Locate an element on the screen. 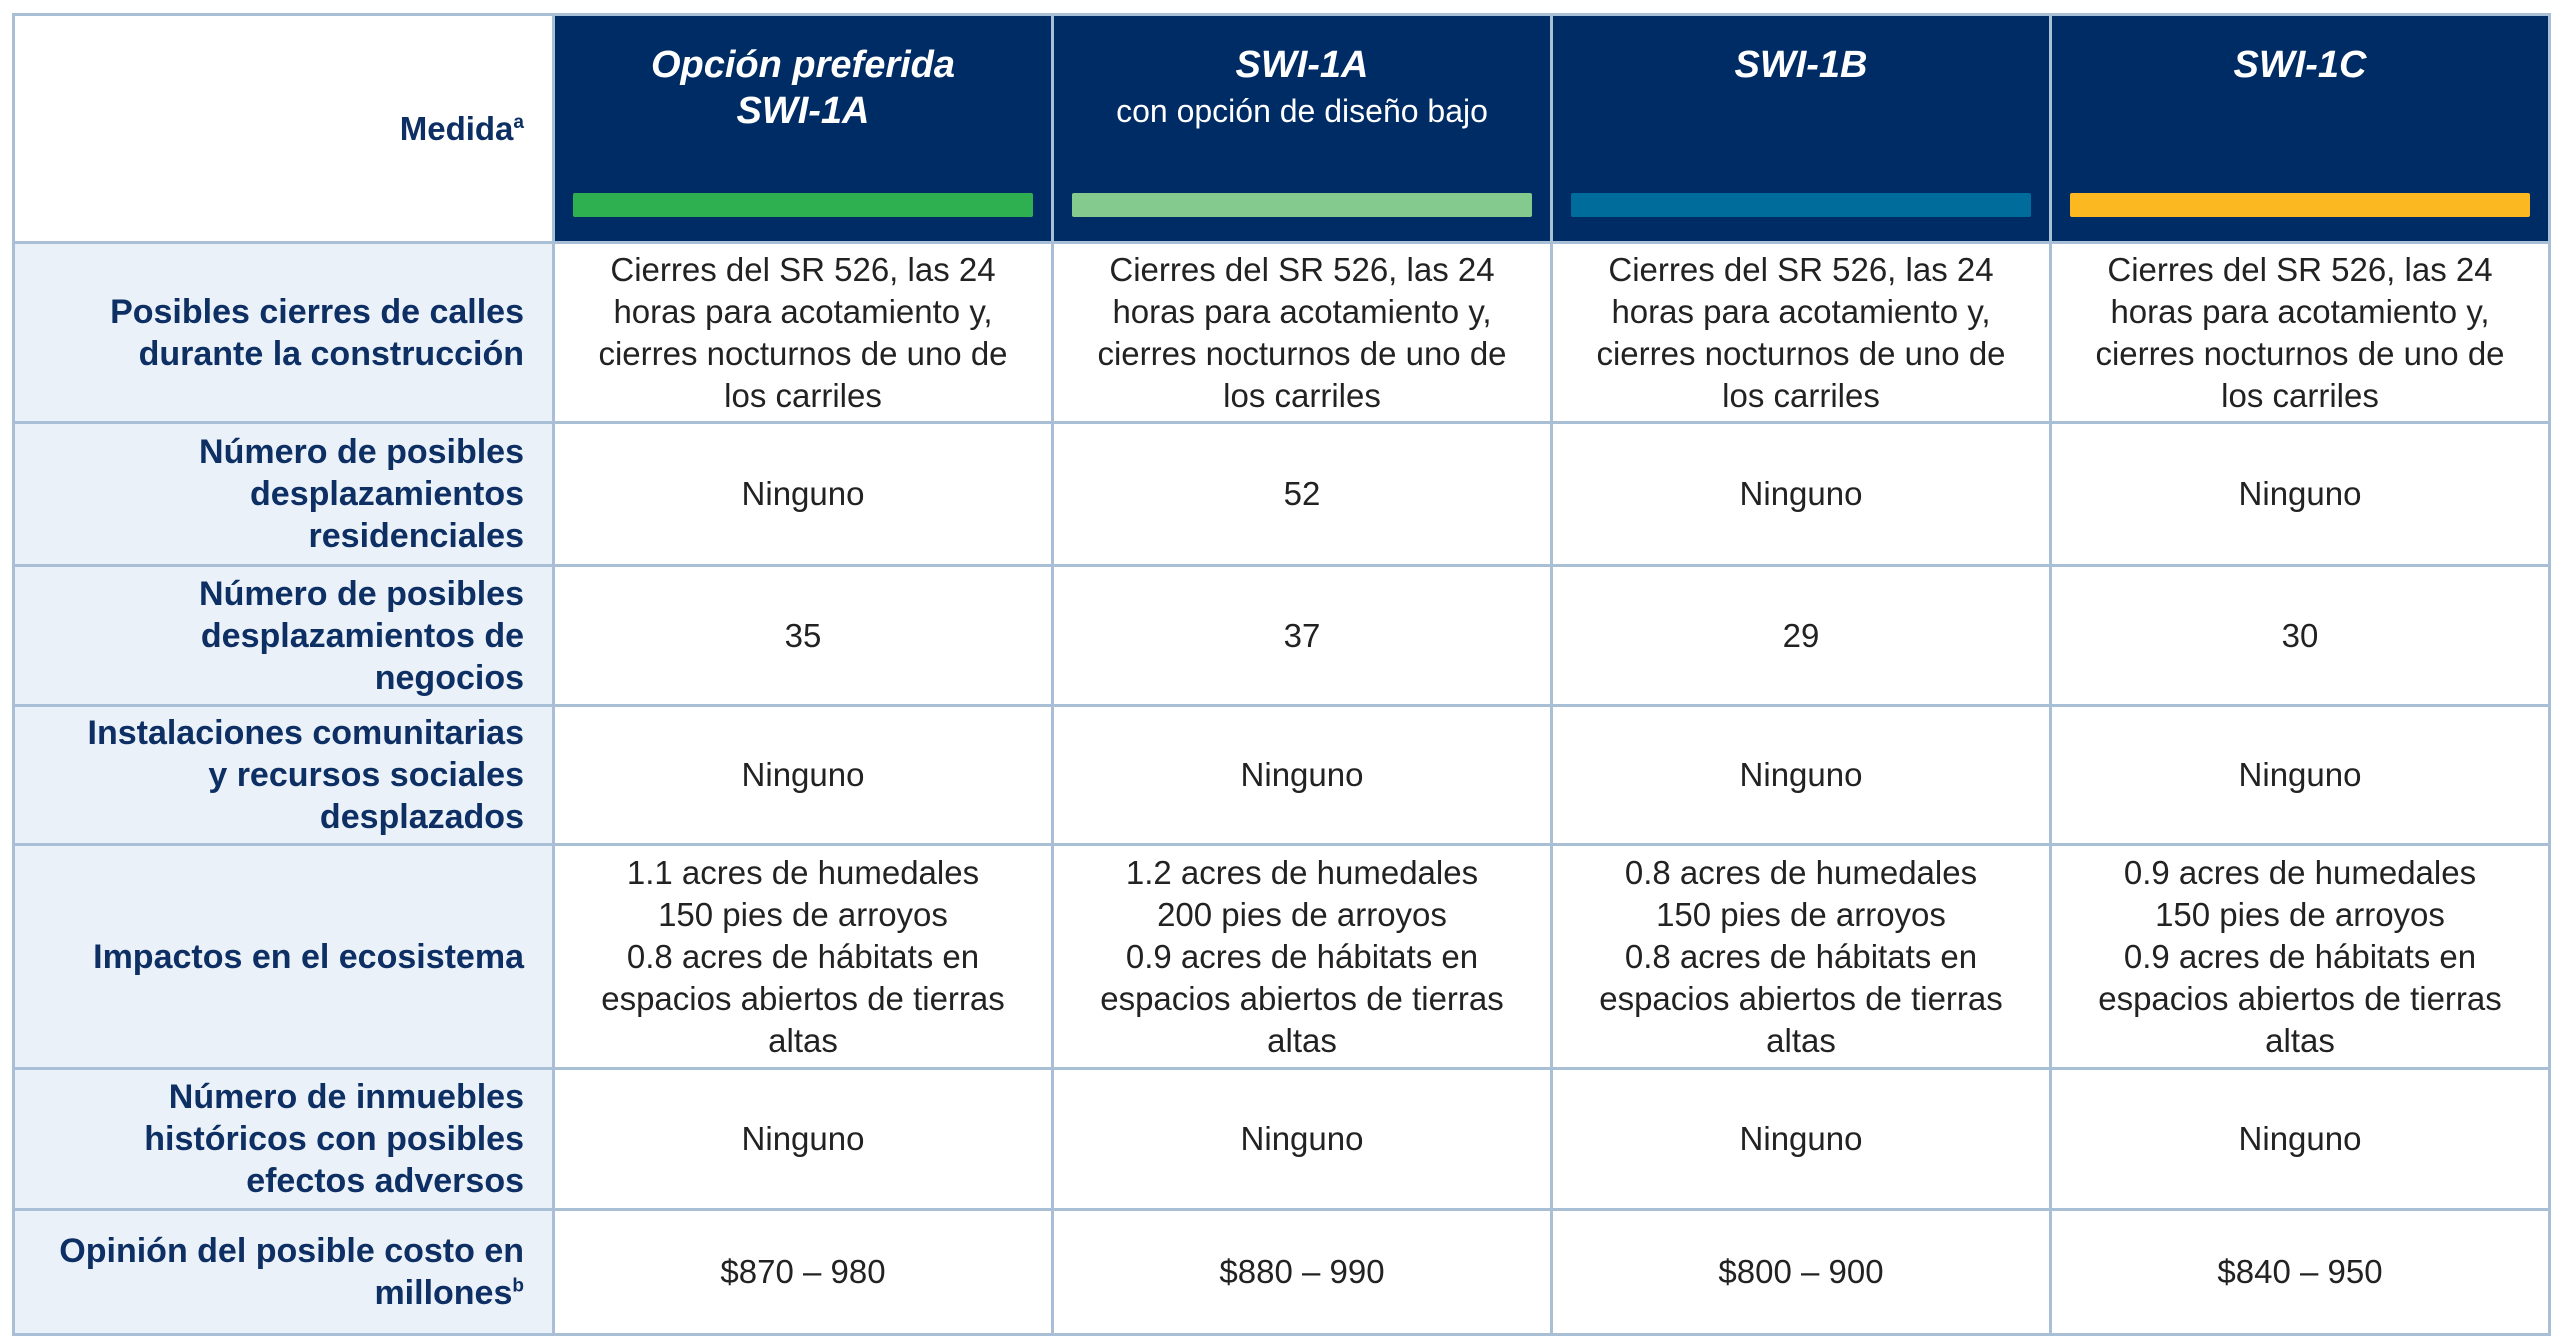 The image size is (2560, 1342). option-header-swi-1c: SWI-1C is located at coordinates (2300, 128).